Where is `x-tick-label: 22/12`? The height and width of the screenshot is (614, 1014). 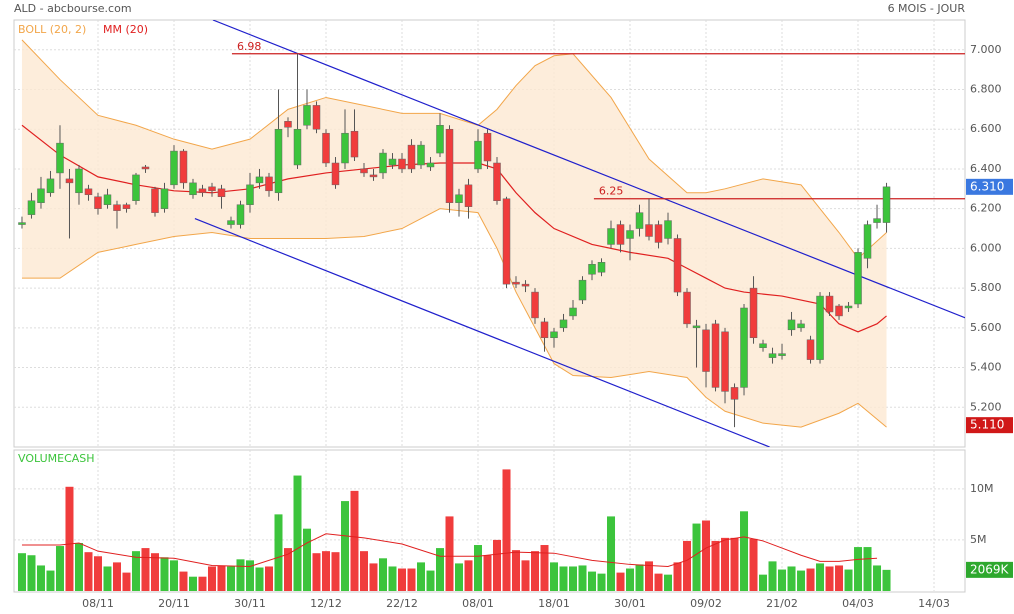
x-tick-label: 22/12 is located at coordinates (402, 603).